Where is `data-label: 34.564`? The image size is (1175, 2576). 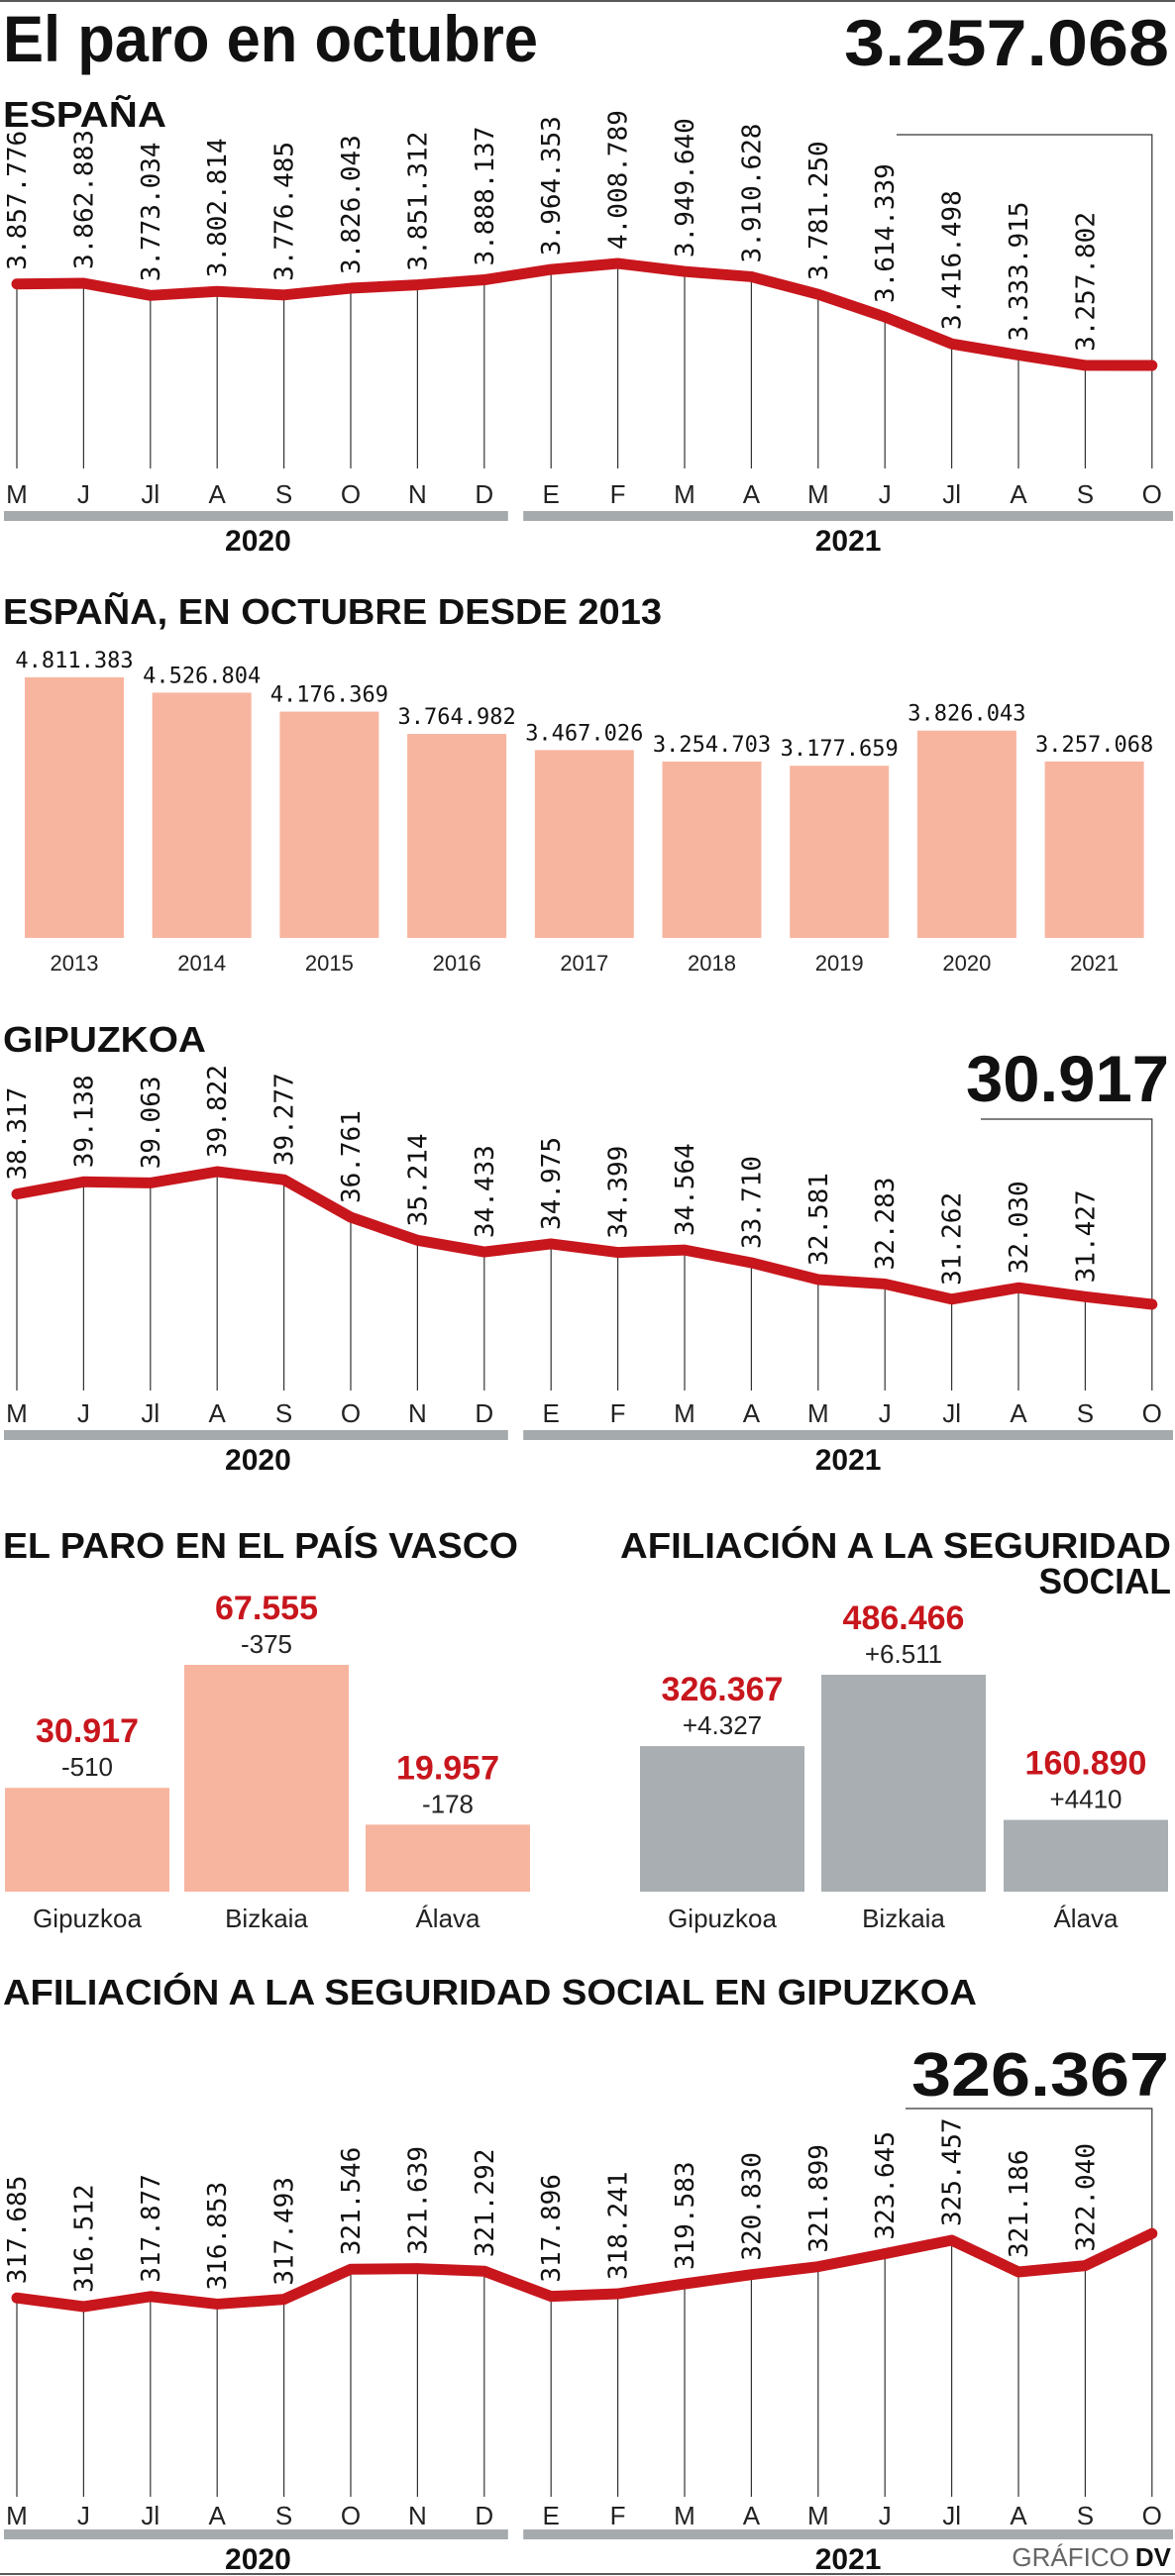 data-label: 34.564 is located at coordinates (685, 1189).